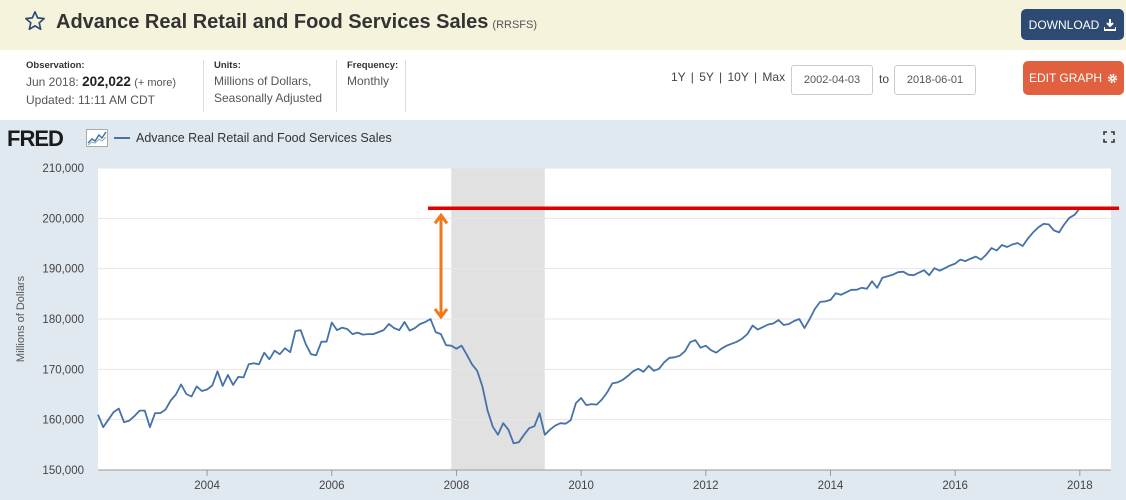 The width and height of the screenshot is (1126, 500). What do you see at coordinates (63, 270) in the screenshot?
I see `y-tick-label: 190,000` at bounding box center [63, 270].